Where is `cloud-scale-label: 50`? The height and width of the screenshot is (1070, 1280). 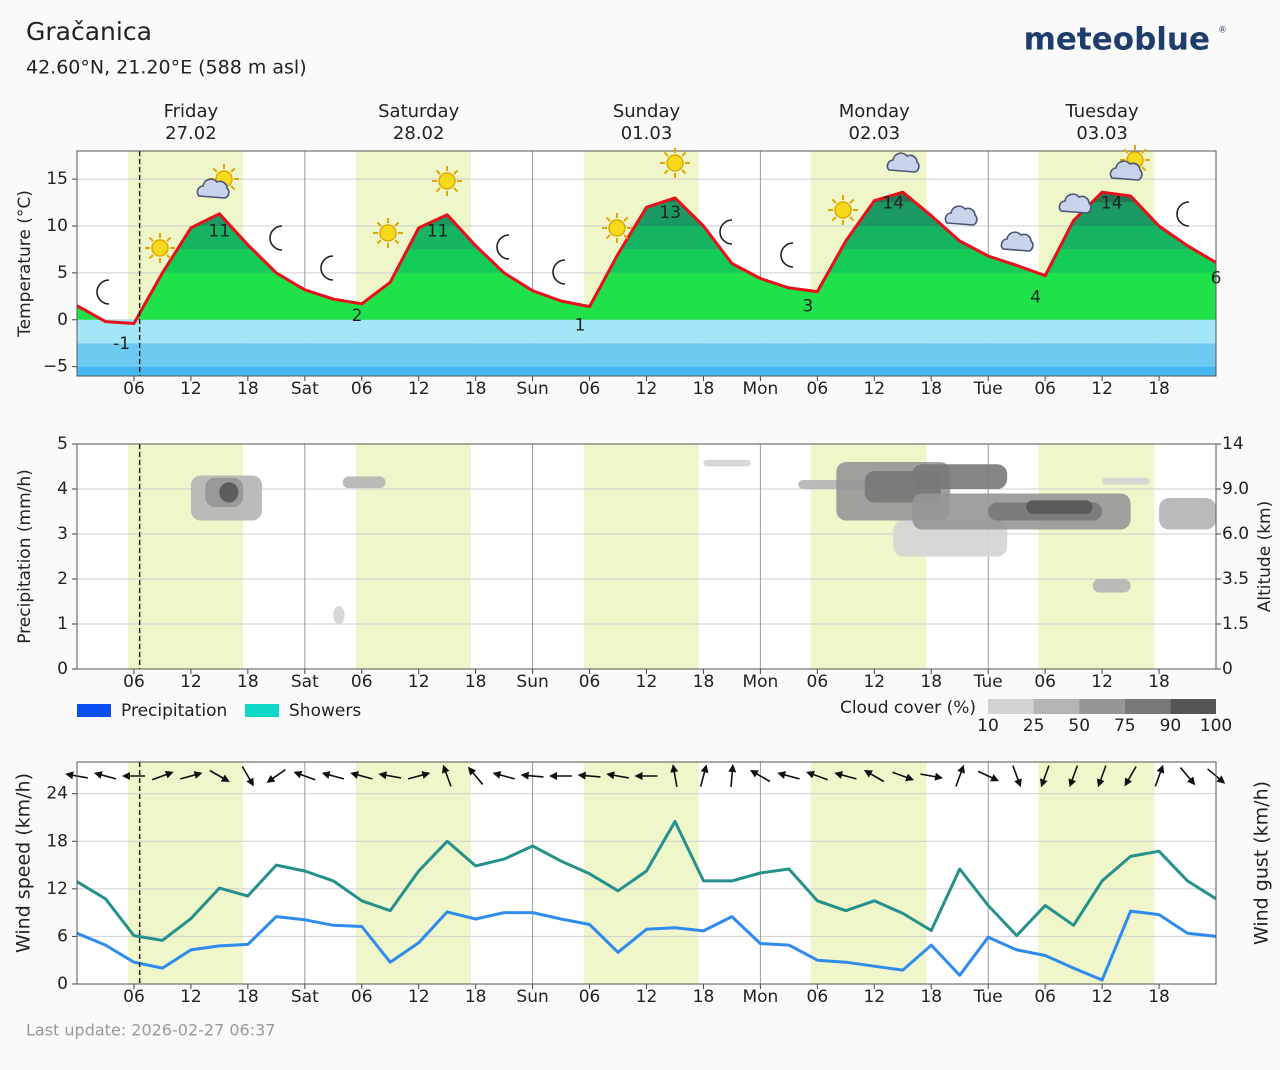 cloud-scale-label: 50 is located at coordinates (1079, 726).